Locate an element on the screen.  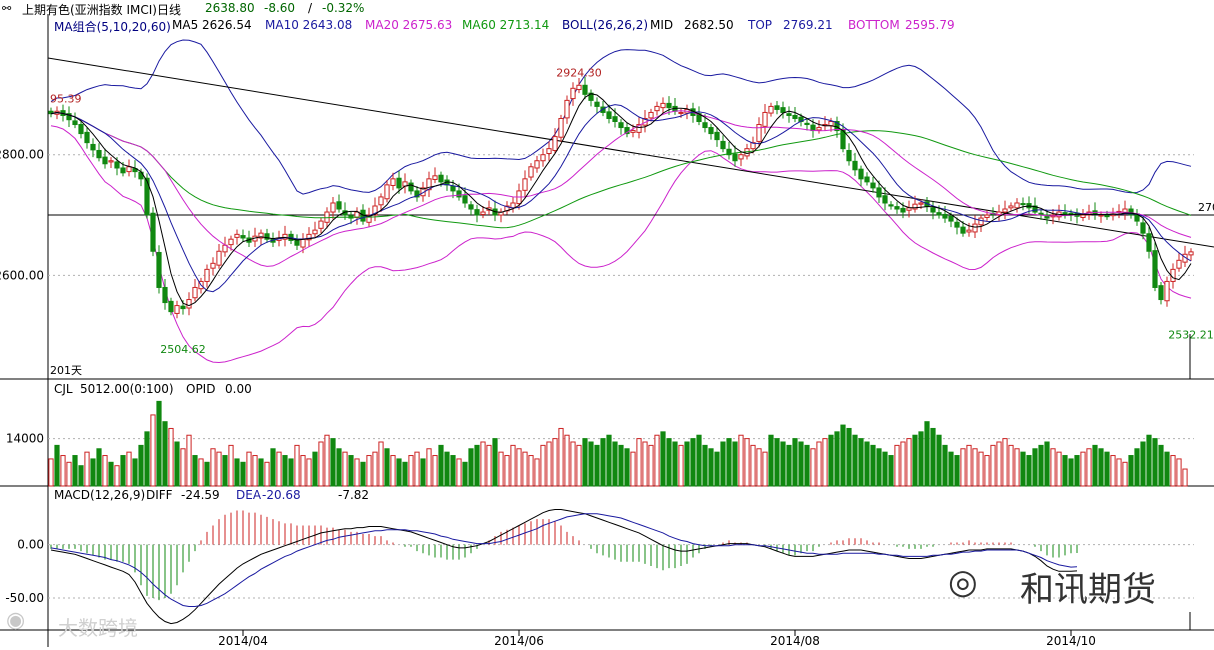
last-price: 2638.80 is located at coordinates (230, 8).